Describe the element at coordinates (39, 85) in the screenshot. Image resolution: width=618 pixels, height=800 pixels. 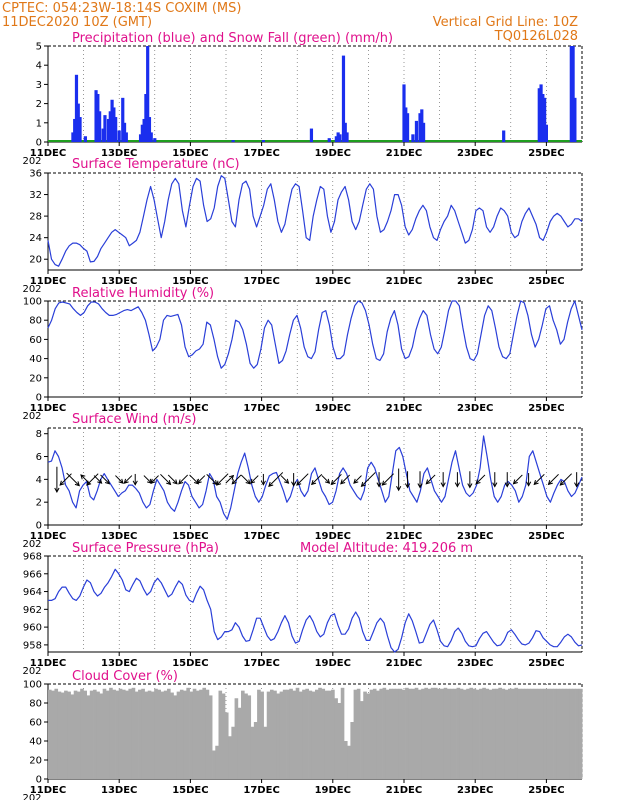
I see `precip-ytick-label: 3` at that location.